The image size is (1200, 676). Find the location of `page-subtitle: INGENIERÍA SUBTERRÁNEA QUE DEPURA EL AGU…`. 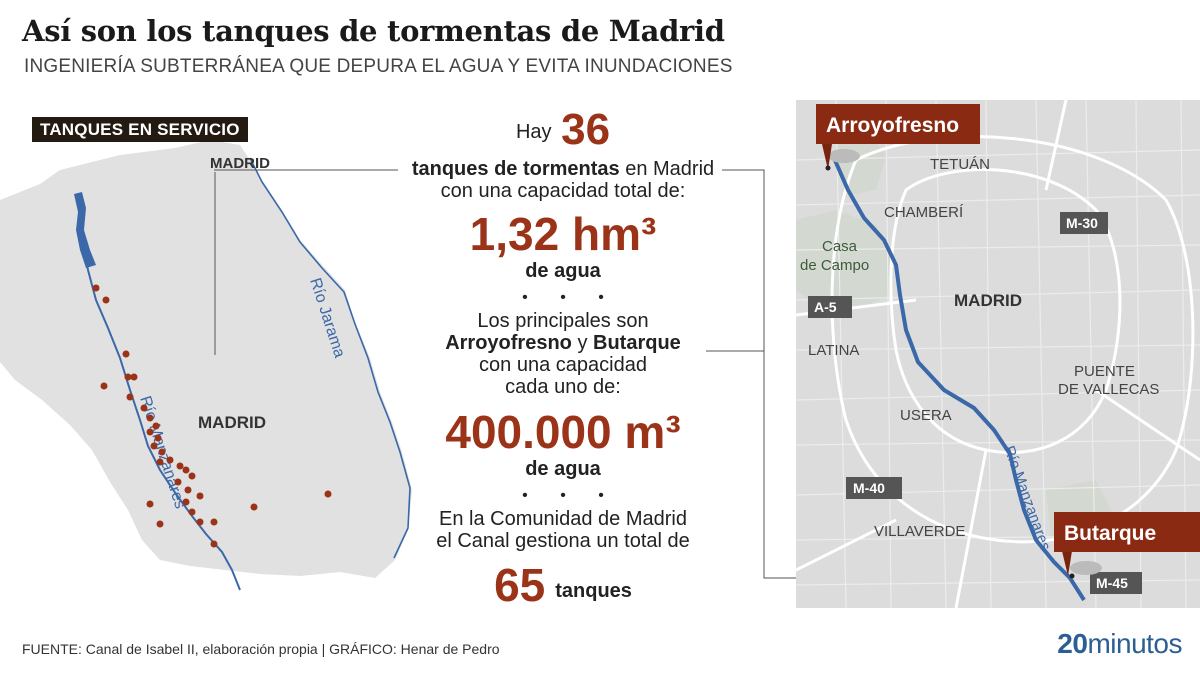

page-subtitle: INGENIERÍA SUBTERRÁNEA QUE DEPURA EL AGU… is located at coordinates (378, 66).